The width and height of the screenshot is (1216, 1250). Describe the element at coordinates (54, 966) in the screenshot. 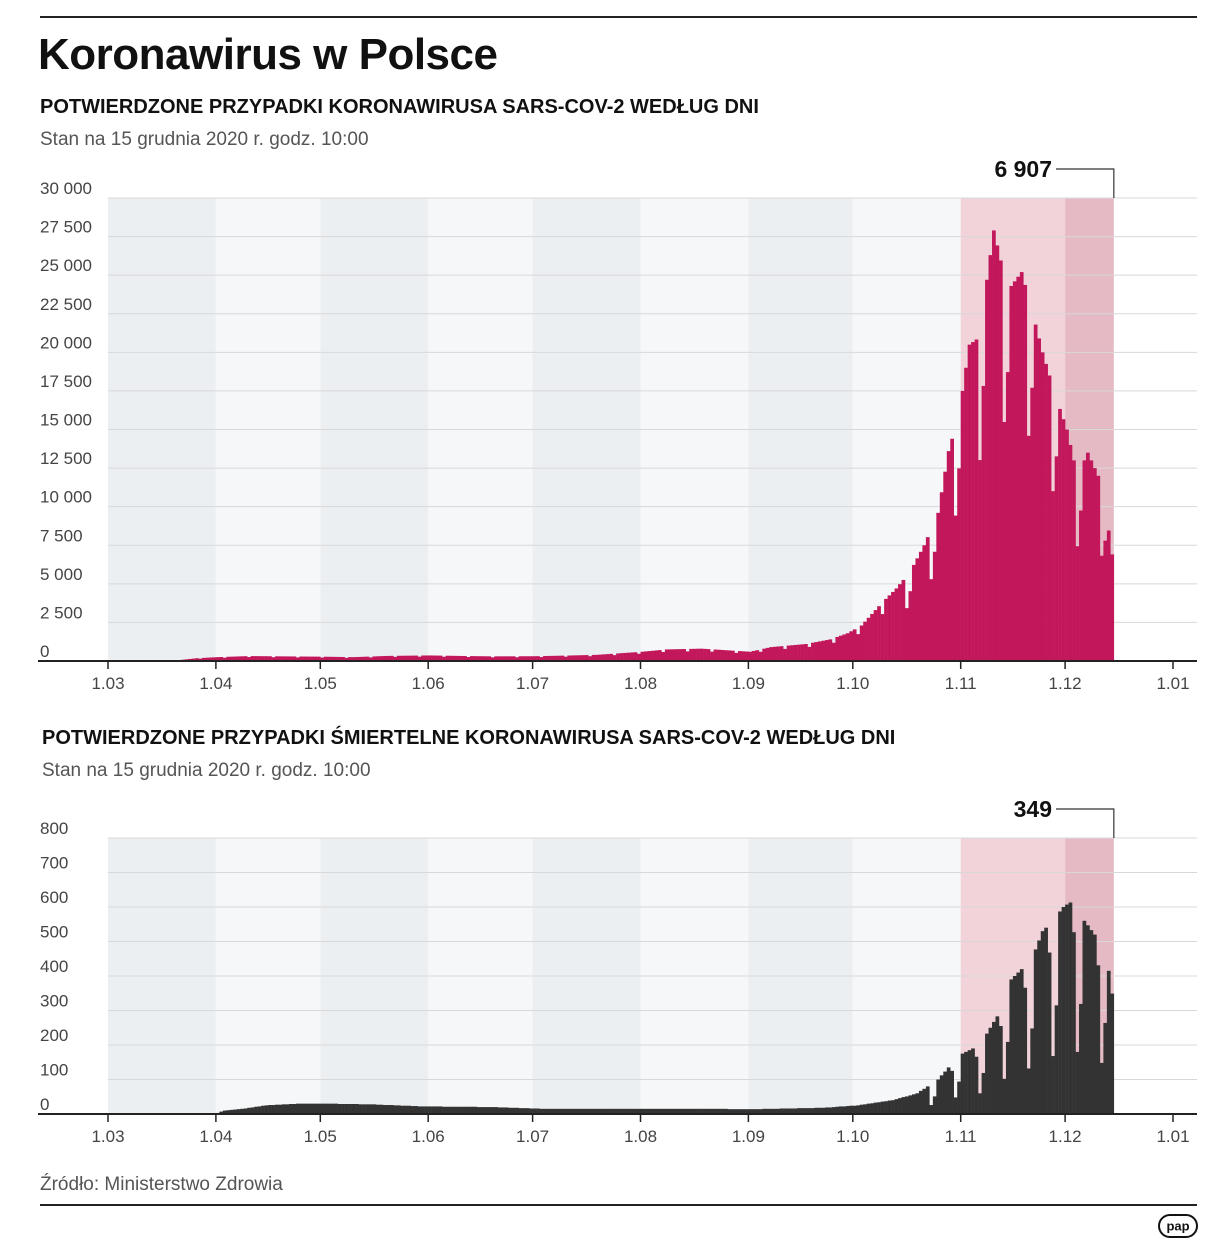

I see `y-tick-label: 400` at that location.